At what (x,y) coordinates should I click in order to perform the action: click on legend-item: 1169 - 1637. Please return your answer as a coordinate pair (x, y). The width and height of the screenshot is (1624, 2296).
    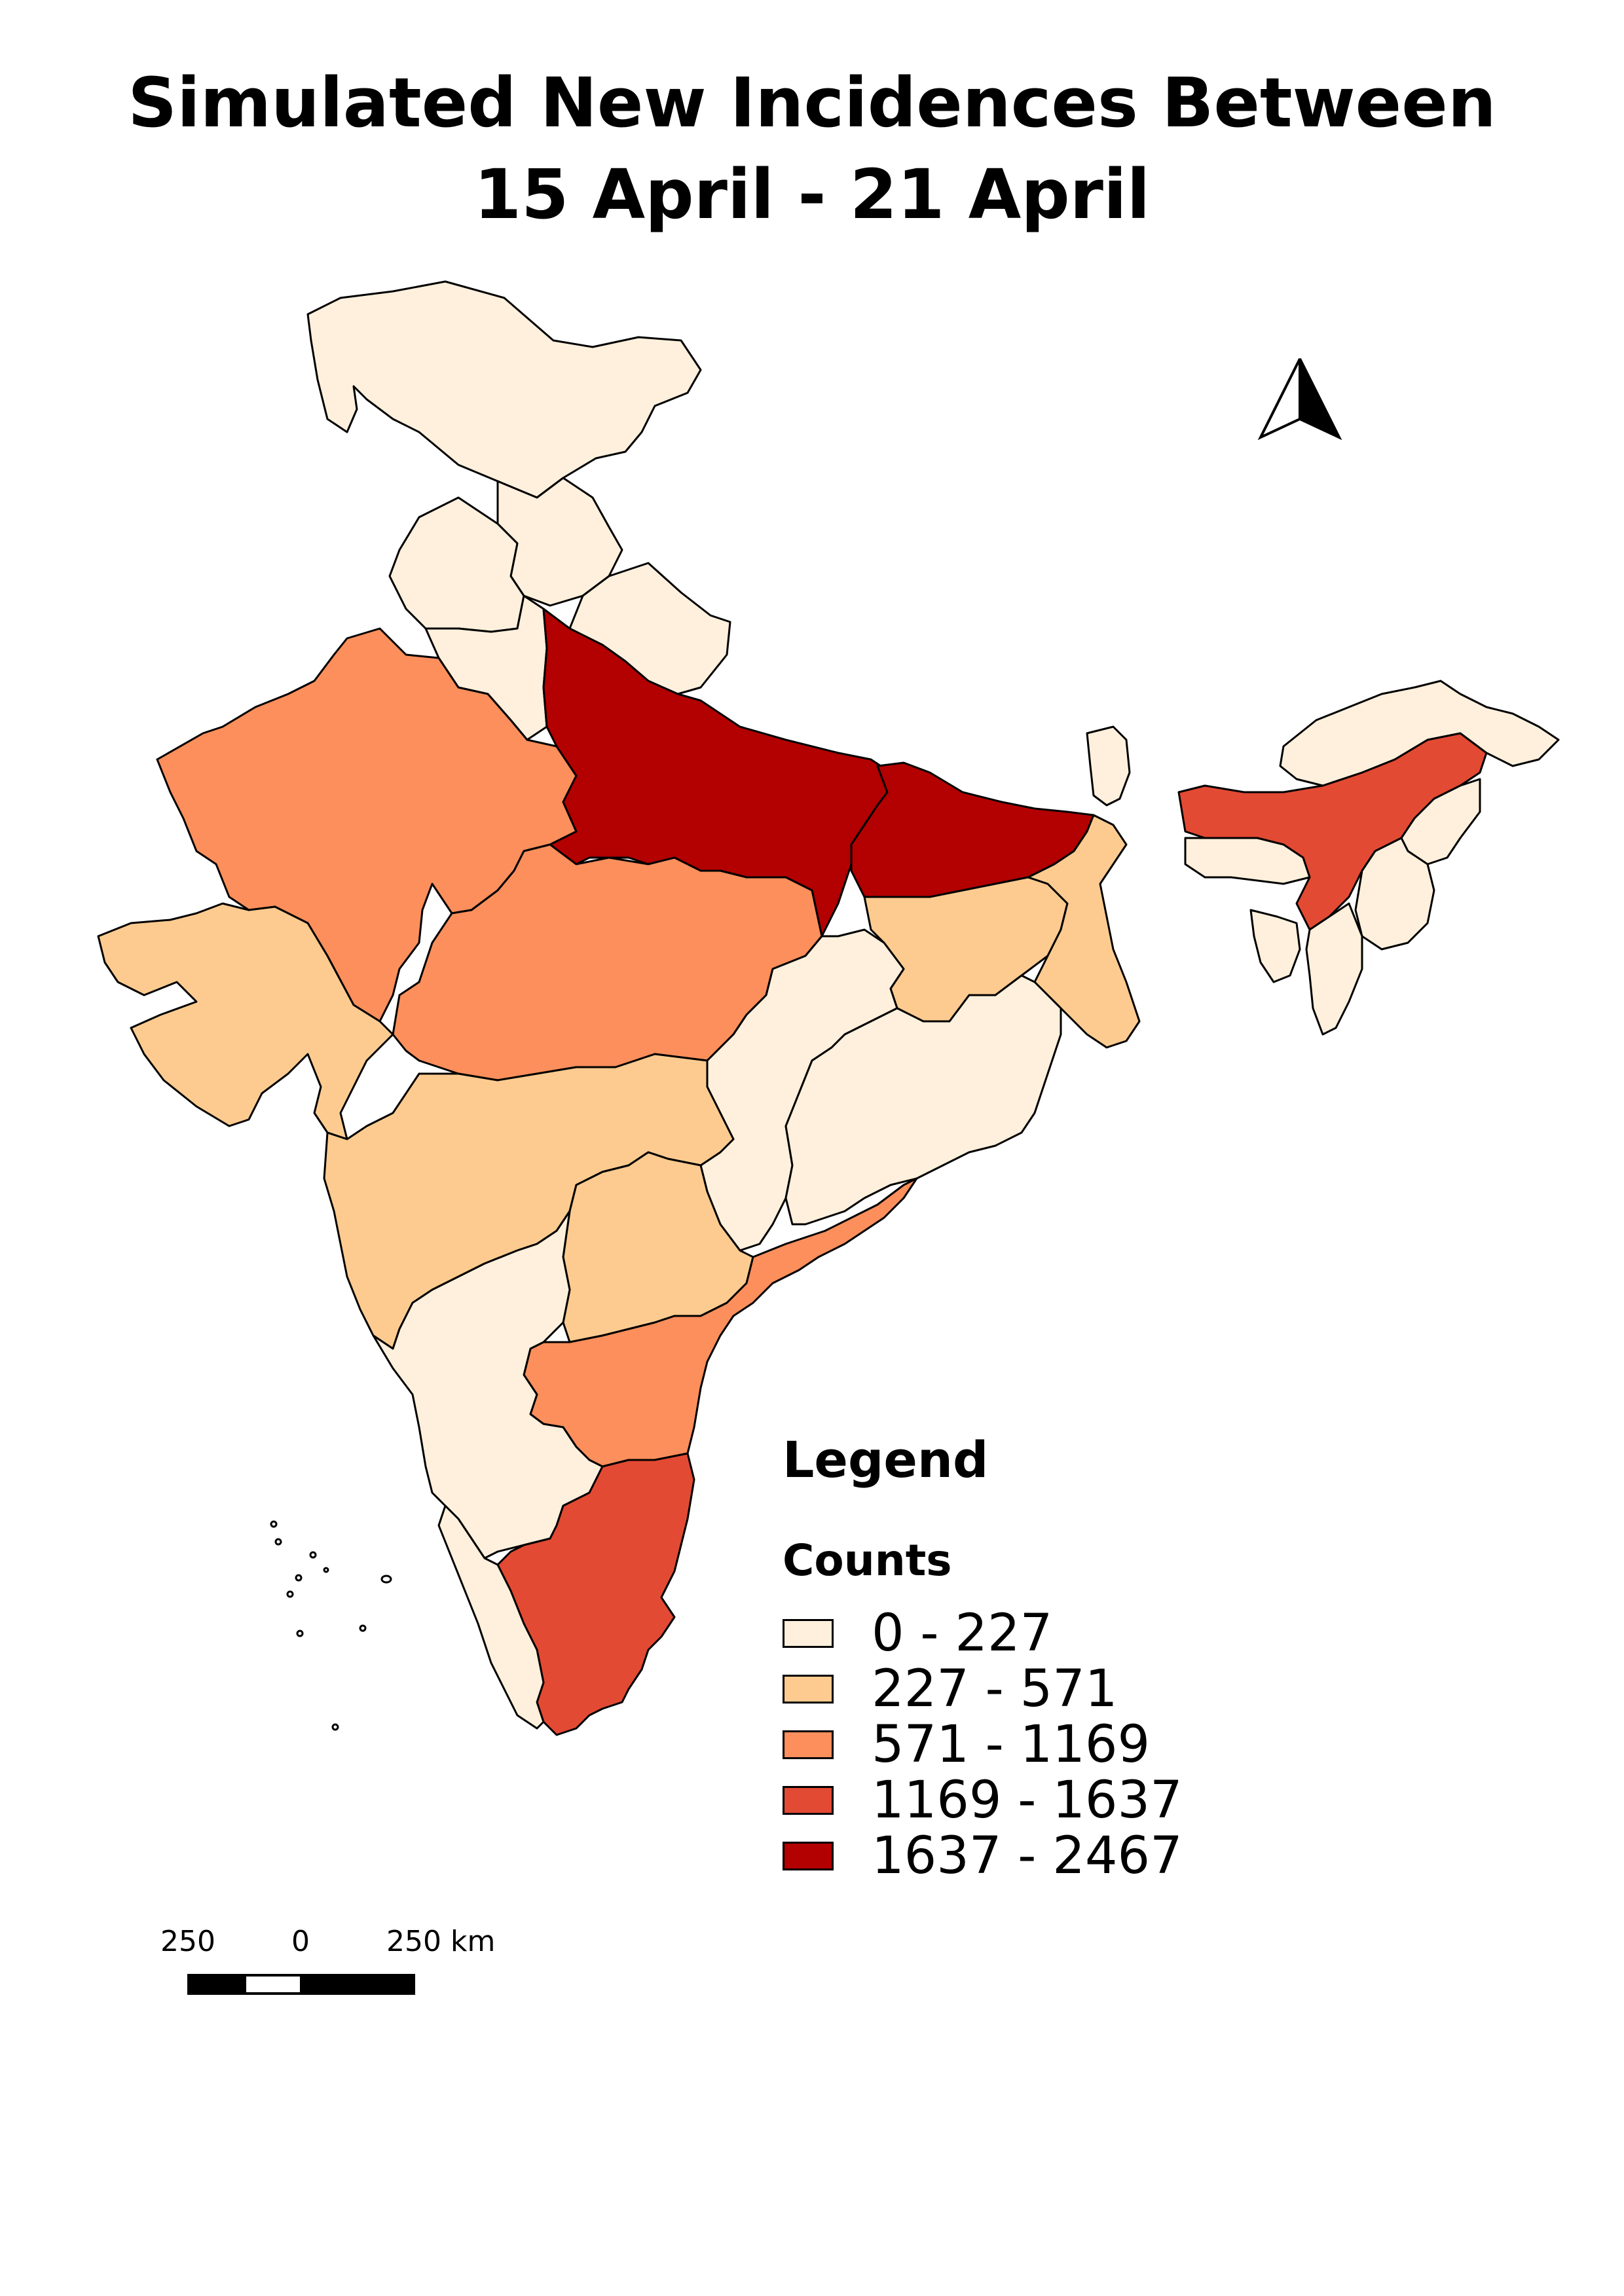
    Looking at the image, I should click on (983, 1800).